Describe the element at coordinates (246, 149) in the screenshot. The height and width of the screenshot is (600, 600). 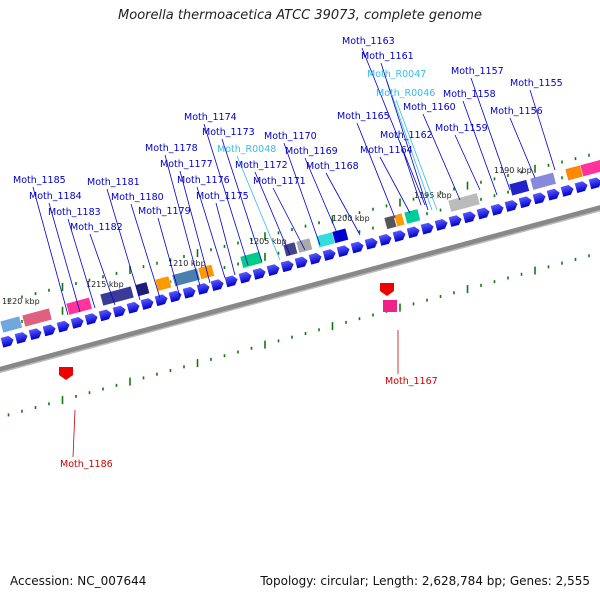
I see `gene-label: Moth_R0048` at that location.